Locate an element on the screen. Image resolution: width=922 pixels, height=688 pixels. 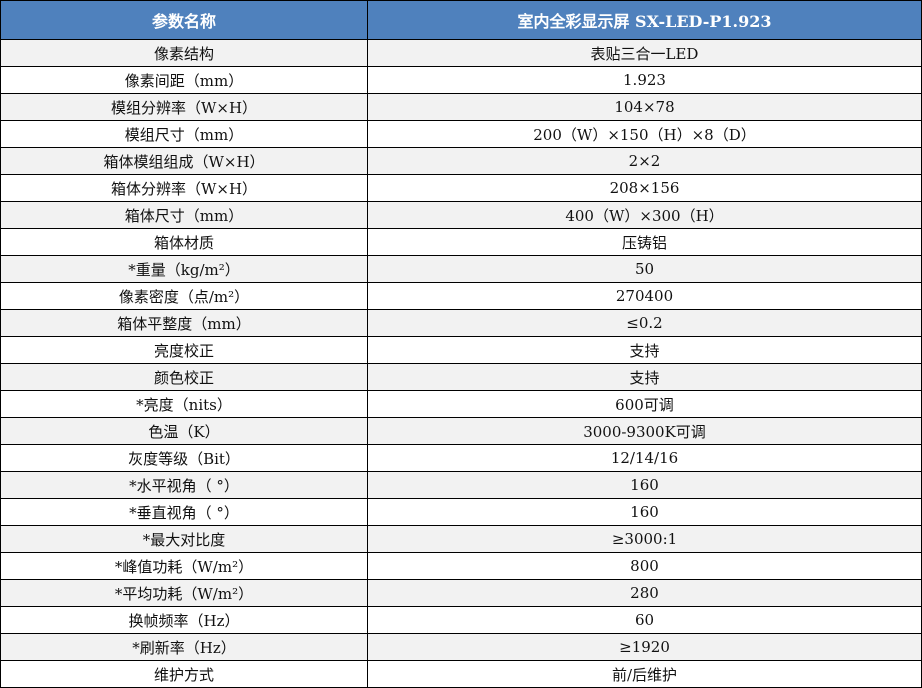
param-name-cell: 维护方式 is located at coordinates (184, 674).